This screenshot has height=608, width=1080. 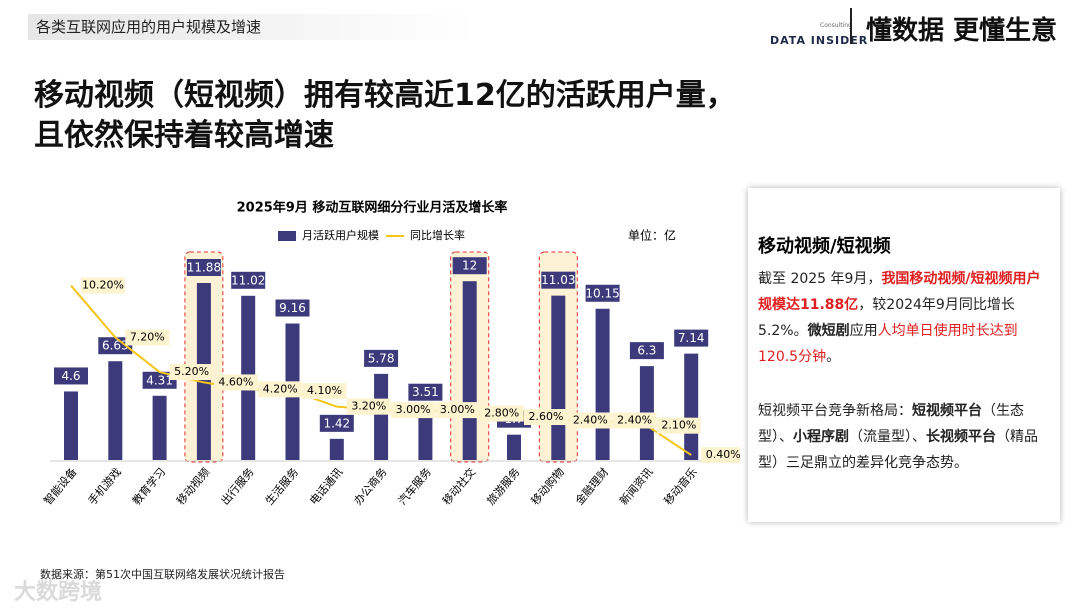 I want to click on watermark: 大数跨境, so click(x=58, y=592).